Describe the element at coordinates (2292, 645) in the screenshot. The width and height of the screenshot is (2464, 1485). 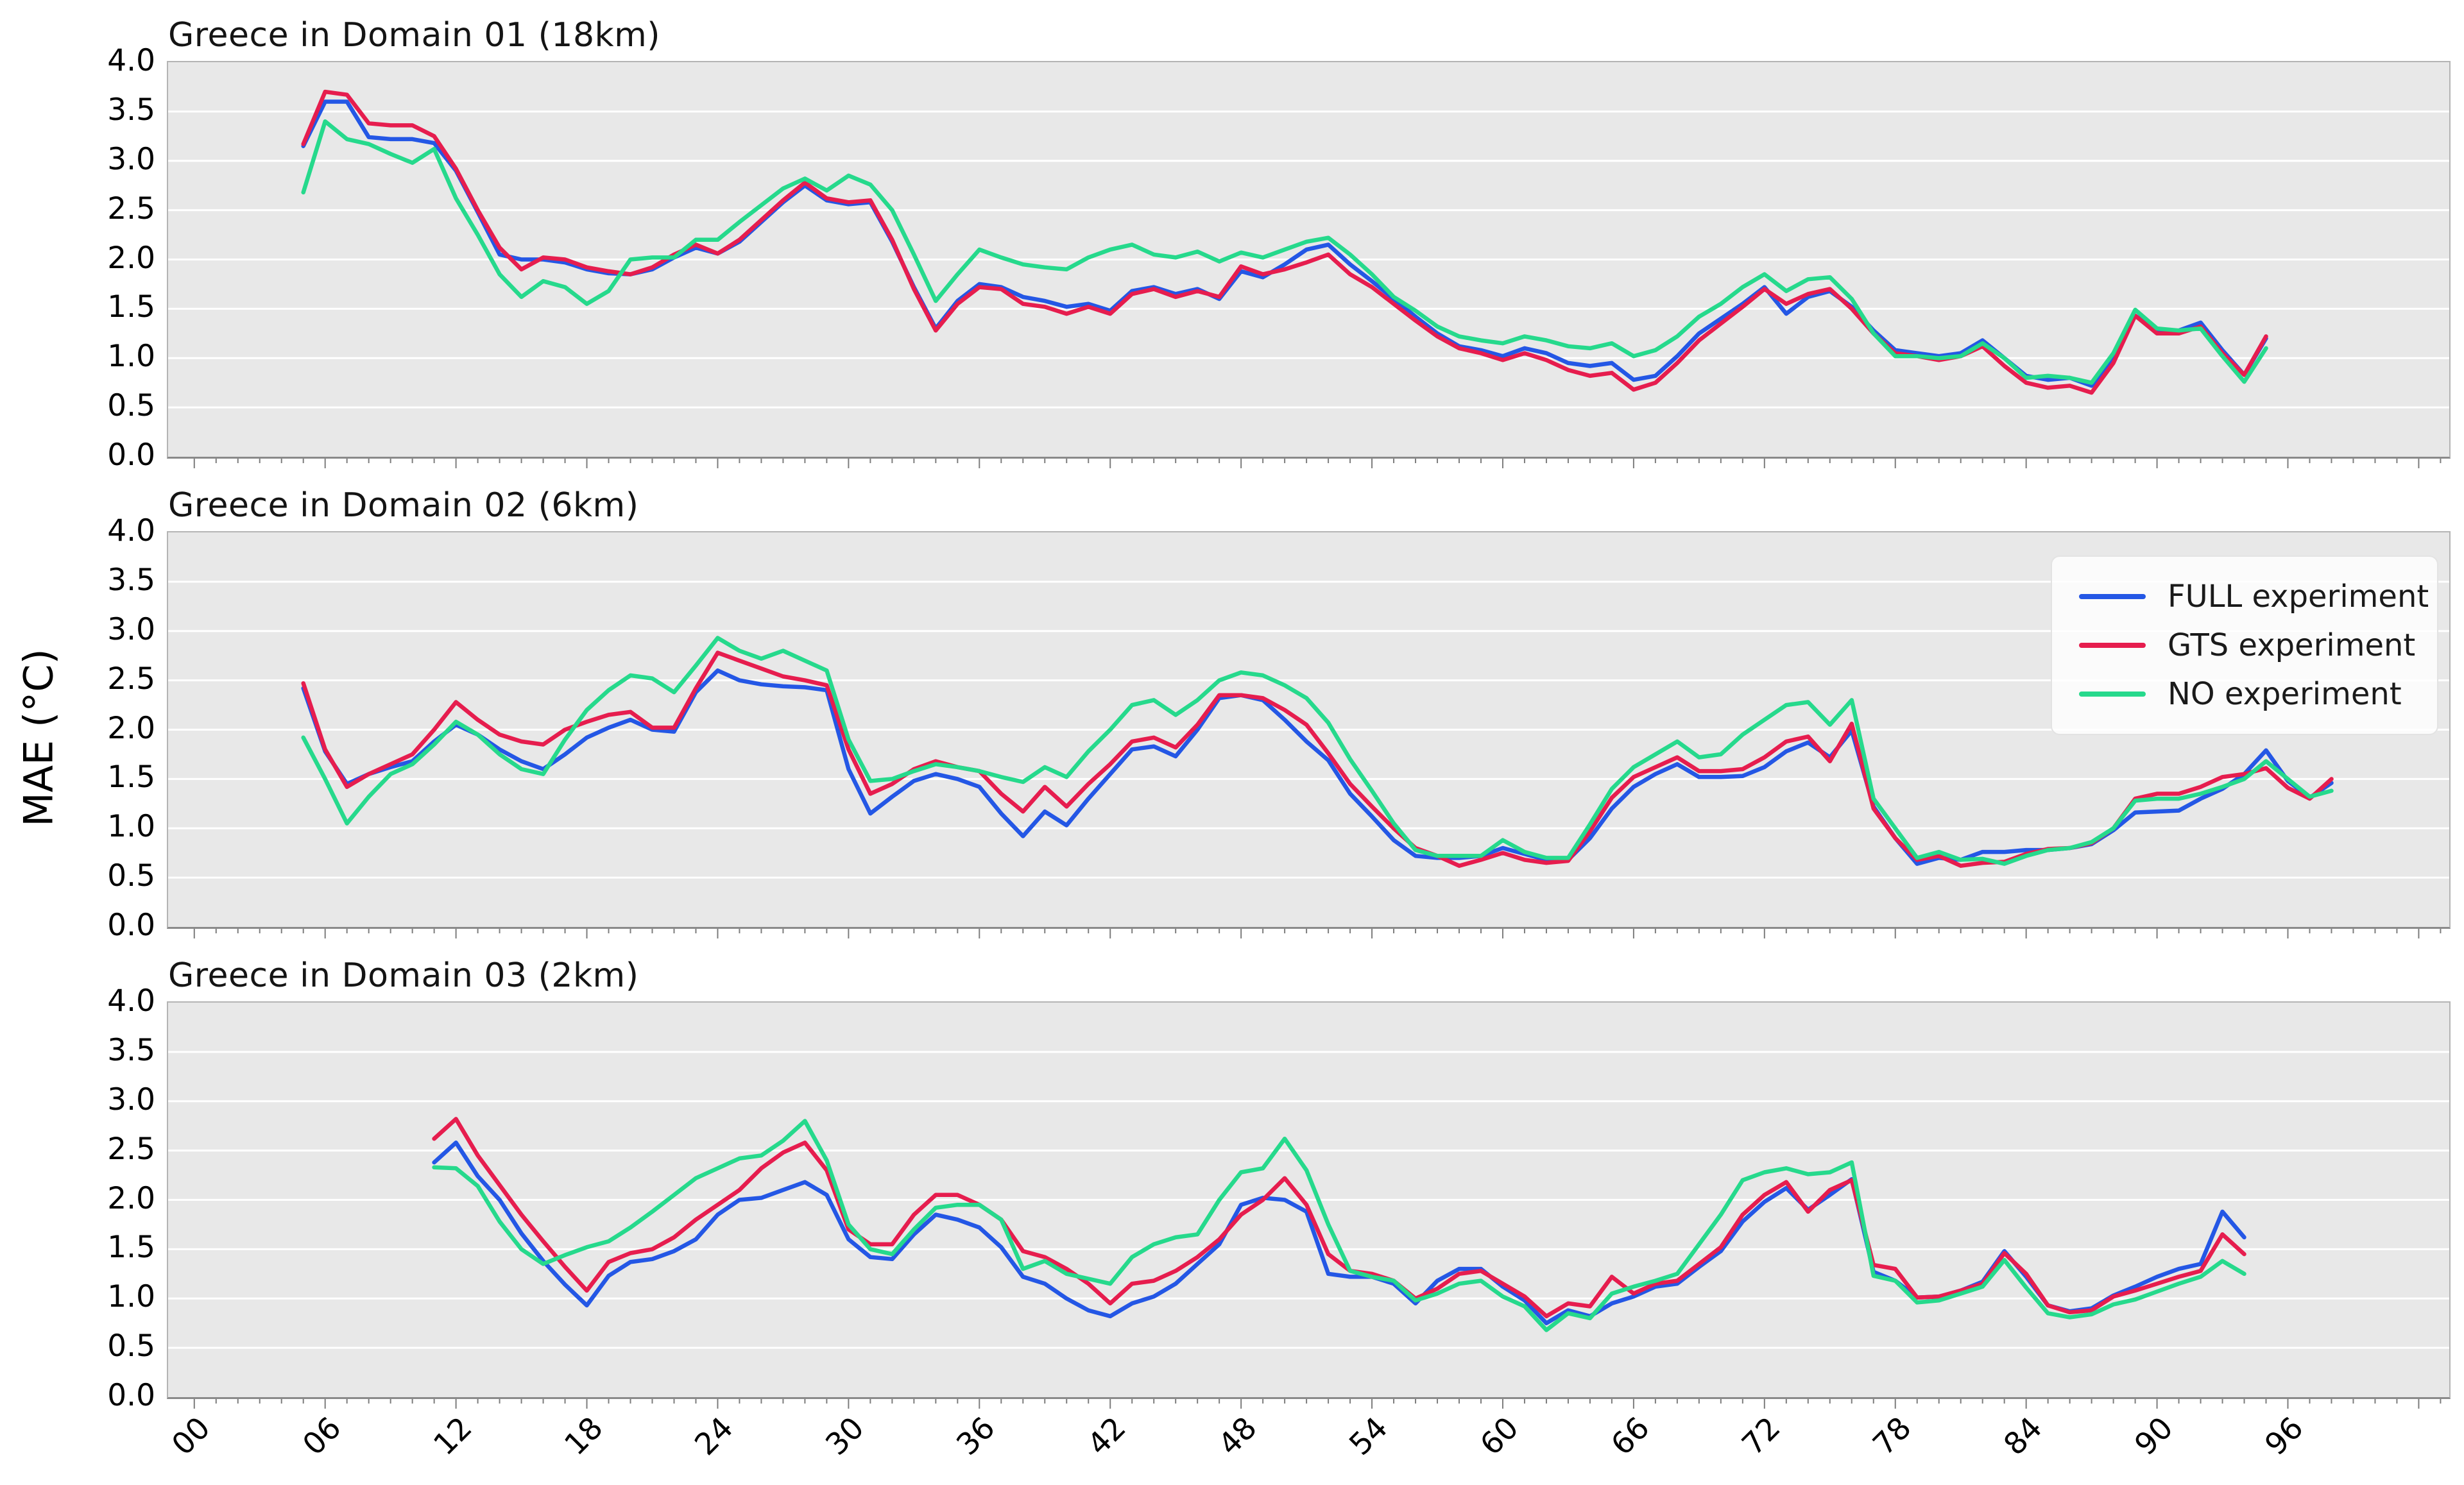
I see `legend-label: GTS experiment` at that location.